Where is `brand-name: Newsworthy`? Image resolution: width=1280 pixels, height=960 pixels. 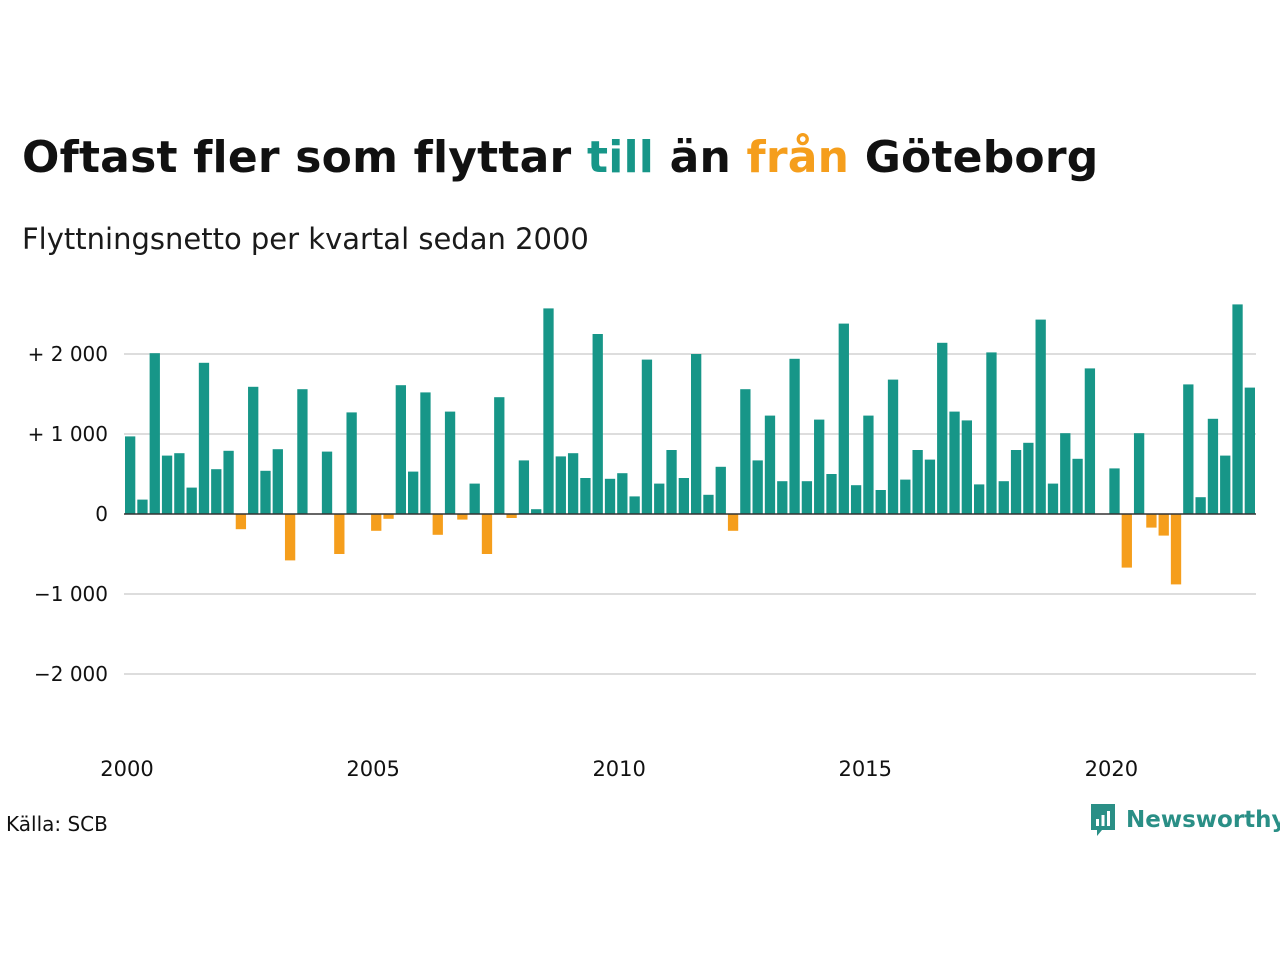
brand-name: Newsworthy is located at coordinates (1203, 820).